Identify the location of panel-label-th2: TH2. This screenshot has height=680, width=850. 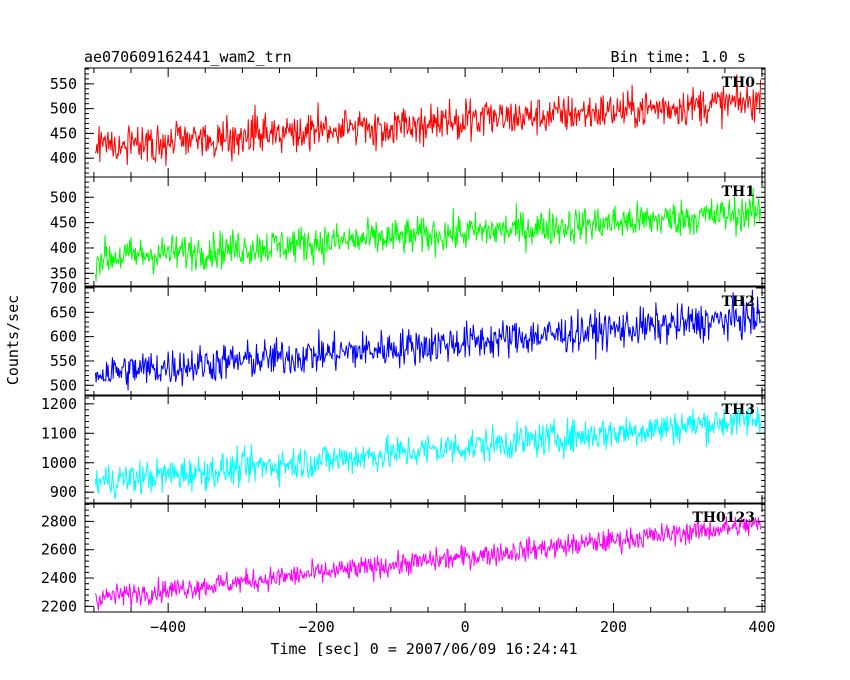
(738, 302).